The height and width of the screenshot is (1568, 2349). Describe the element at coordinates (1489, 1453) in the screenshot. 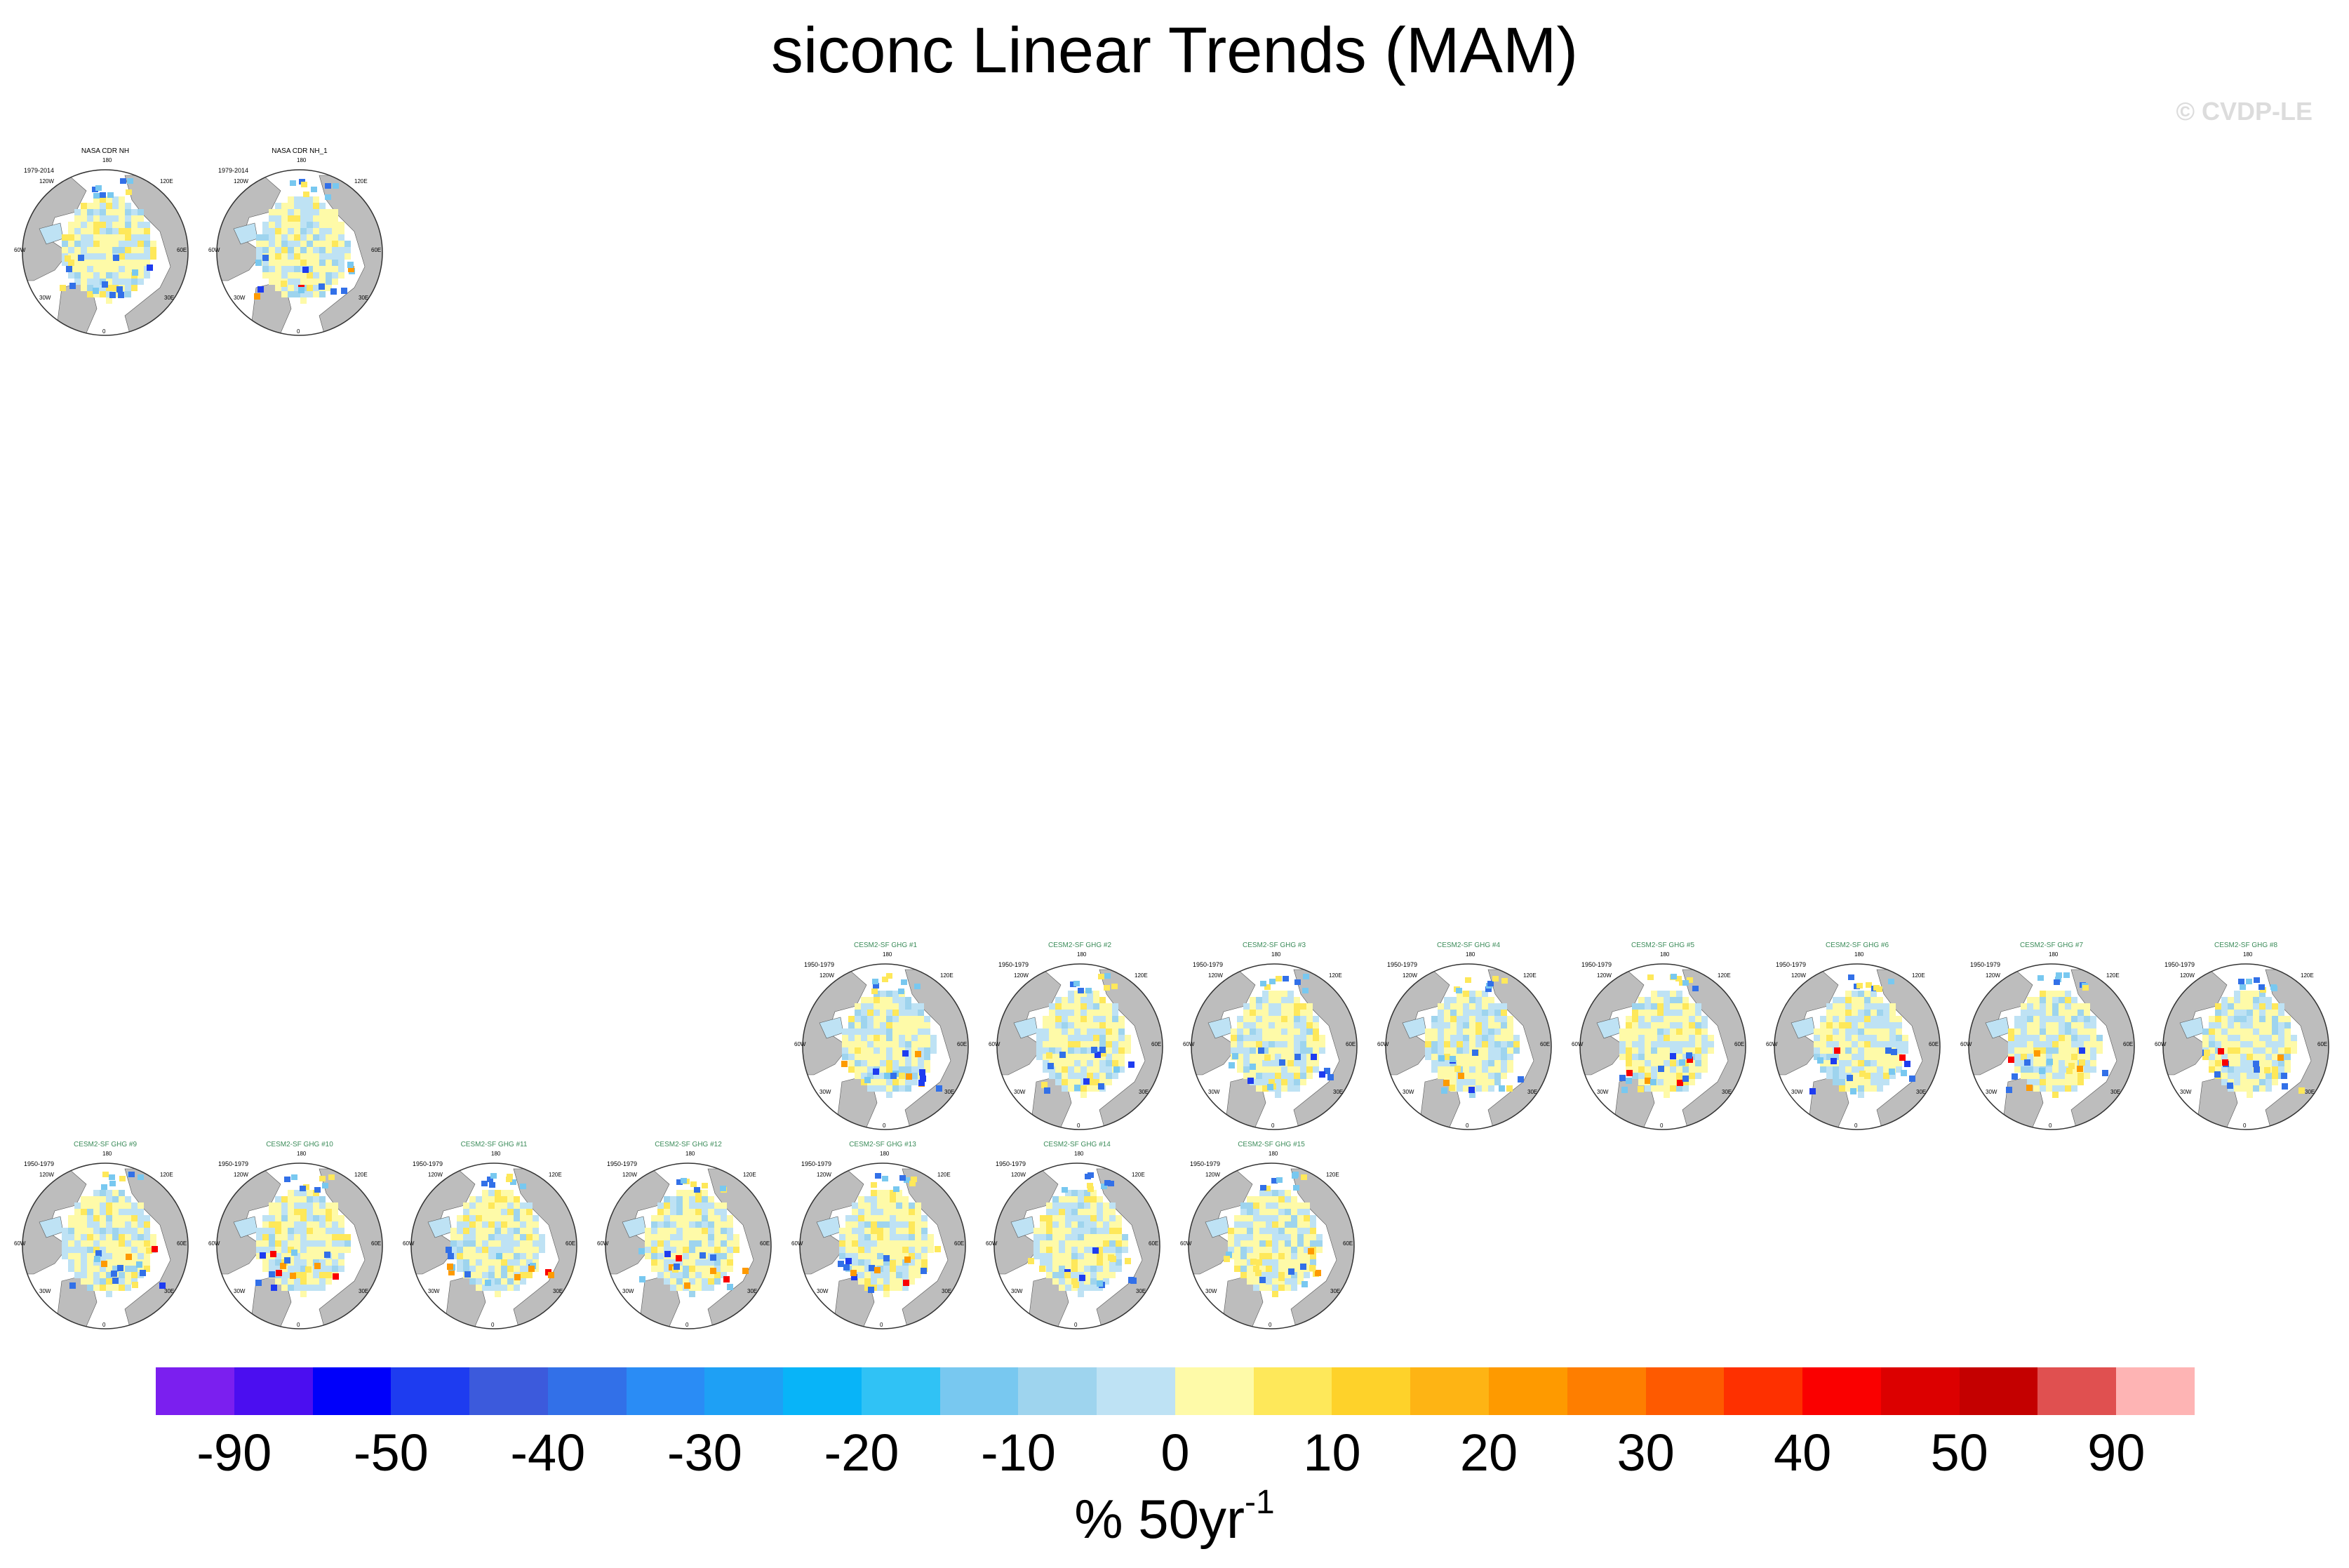

I see `colorbar-tick-label: 20` at that location.